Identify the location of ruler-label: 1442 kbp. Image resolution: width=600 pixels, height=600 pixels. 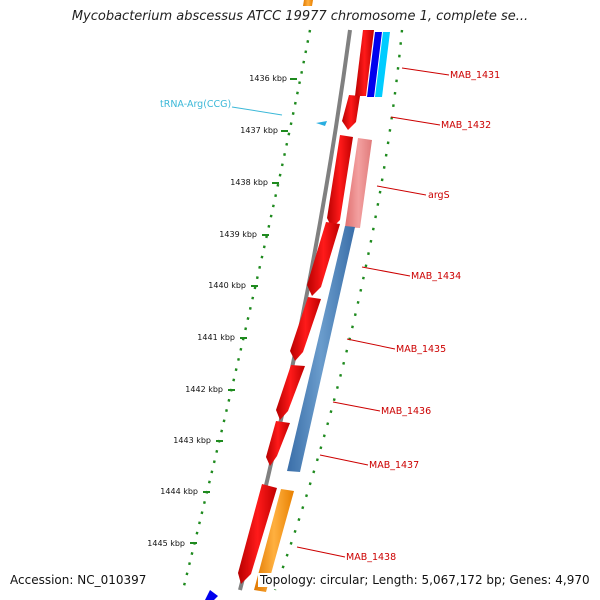
(204, 389).